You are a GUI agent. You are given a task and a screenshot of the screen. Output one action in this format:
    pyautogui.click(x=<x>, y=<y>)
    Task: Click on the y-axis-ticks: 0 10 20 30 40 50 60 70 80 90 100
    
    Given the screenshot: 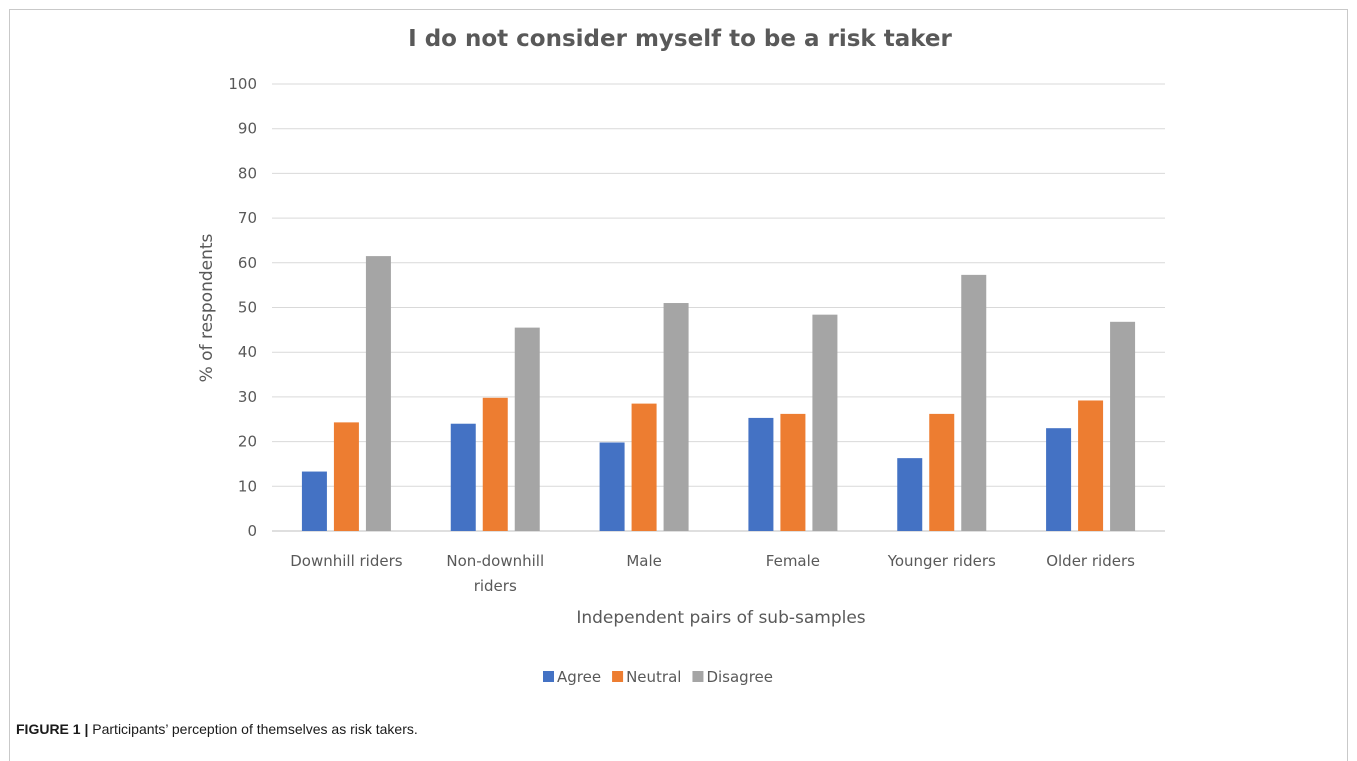 What is the action you would take?
    pyautogui.click(x=242, y=307)
    